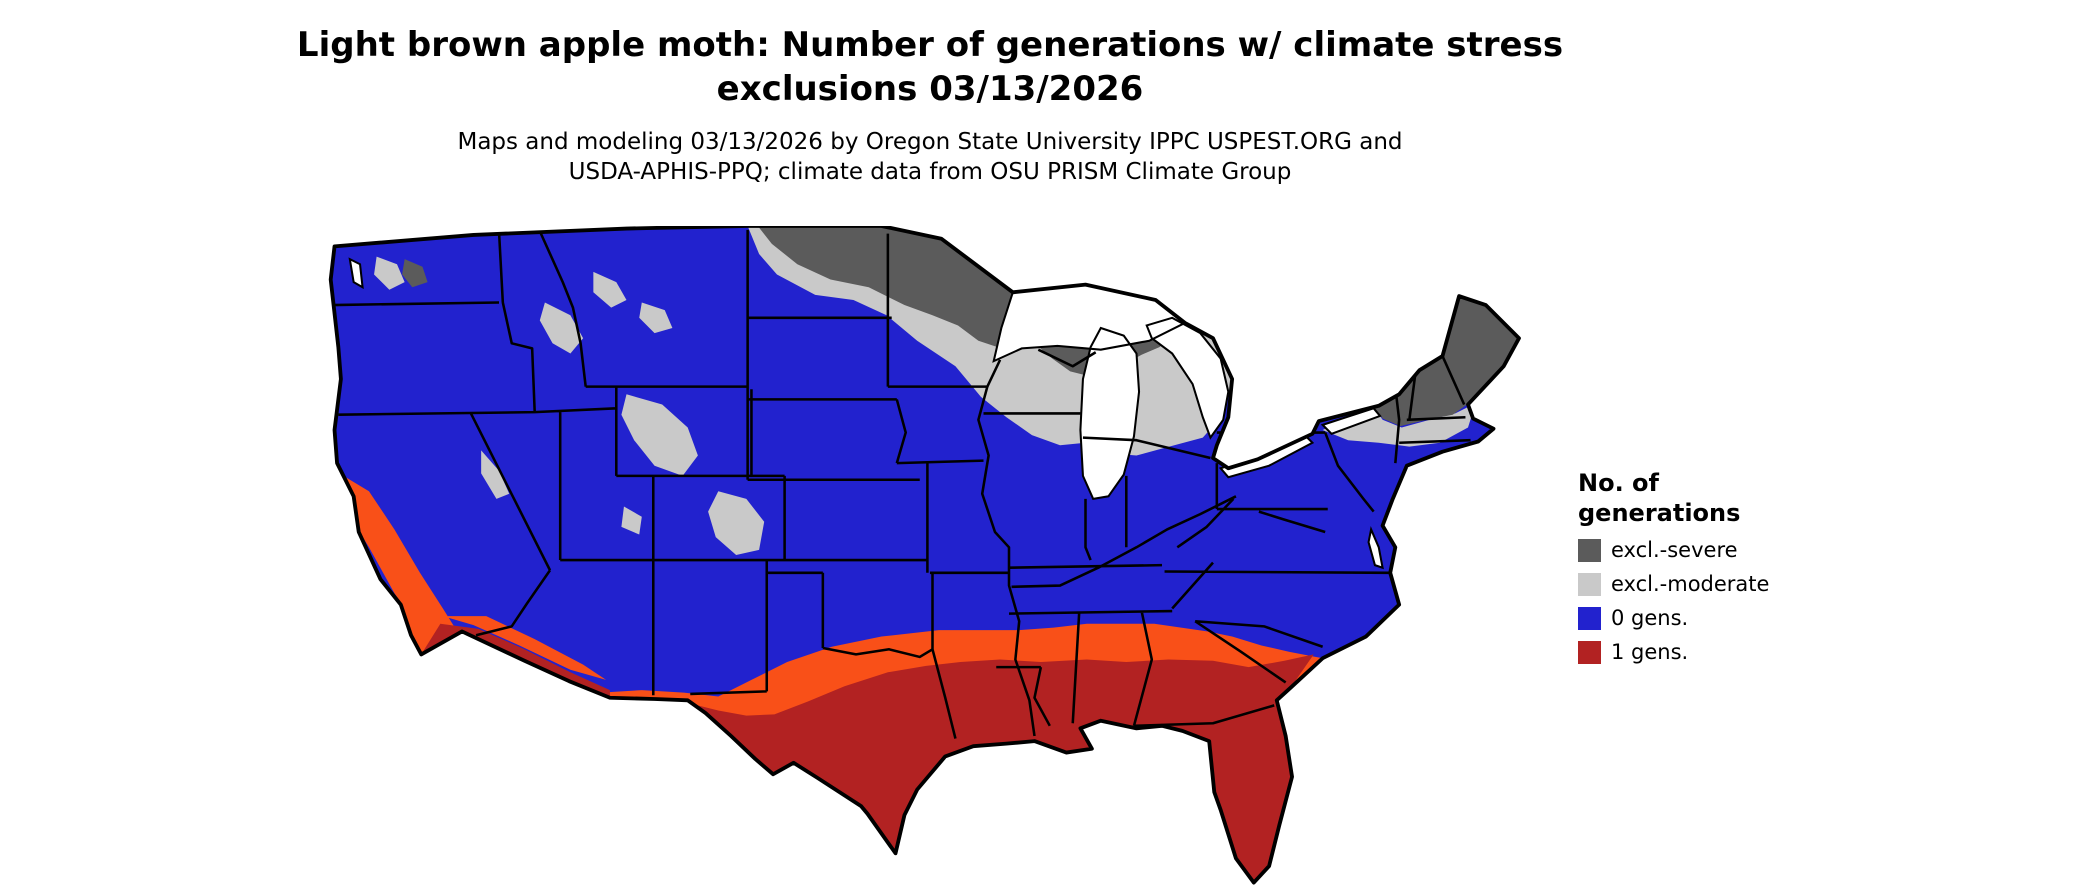 The image size is (2100, 892). What do you see at coordinates (515, 660) in the screenshot?
I see `zone-1-gens-southwest` at bounding box center [515, 660].